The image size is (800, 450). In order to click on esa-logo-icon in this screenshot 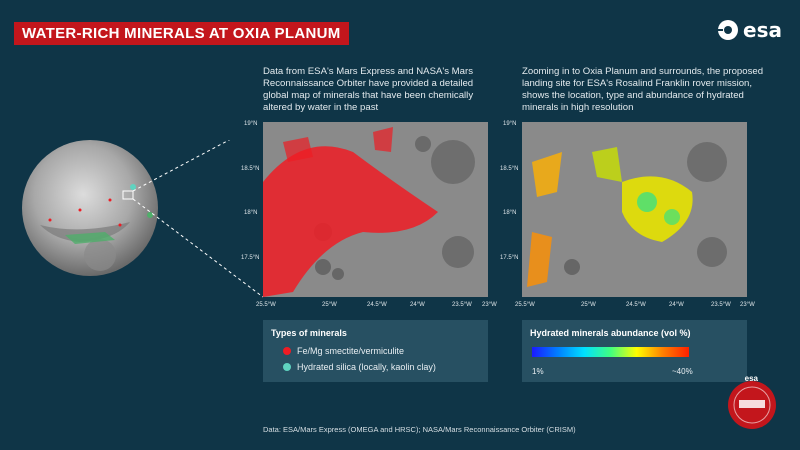, I will do `click(728, 30)`.